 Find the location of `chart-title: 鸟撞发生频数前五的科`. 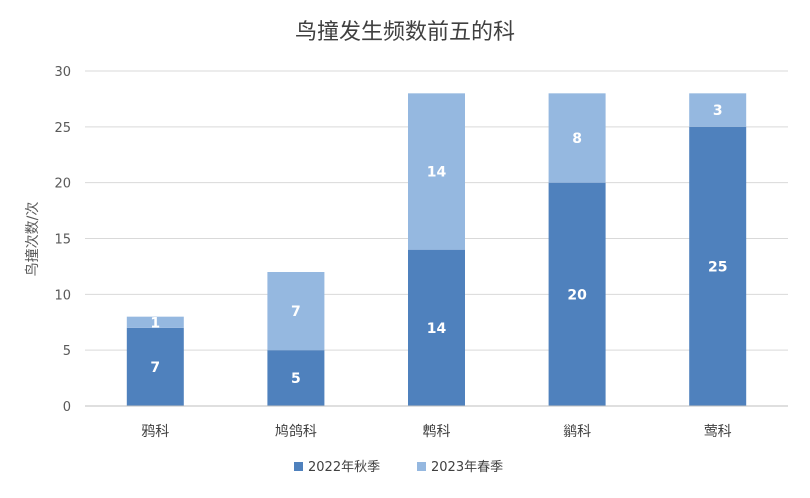

chart-title: 鸟撞发生频数前五的科 is located at coordinates (405, 32).